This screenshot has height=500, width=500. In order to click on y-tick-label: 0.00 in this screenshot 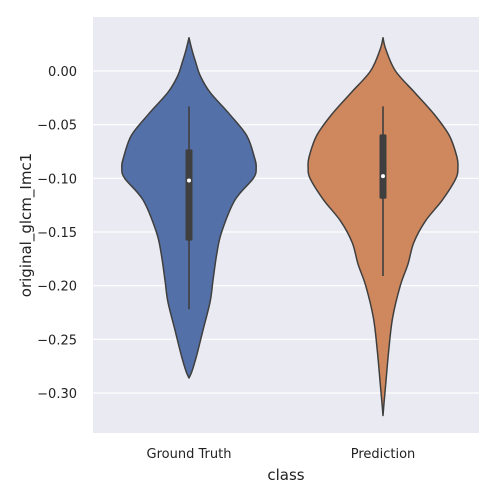, I will do `click(62, 72)`.